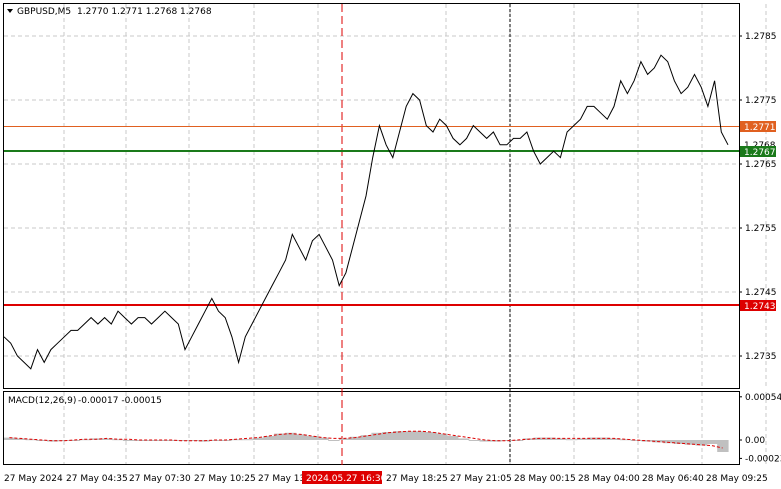 The width and height of the screenshot is (781, 489). I want to click on level-tag-red: 1.2743, so click(758, 306).